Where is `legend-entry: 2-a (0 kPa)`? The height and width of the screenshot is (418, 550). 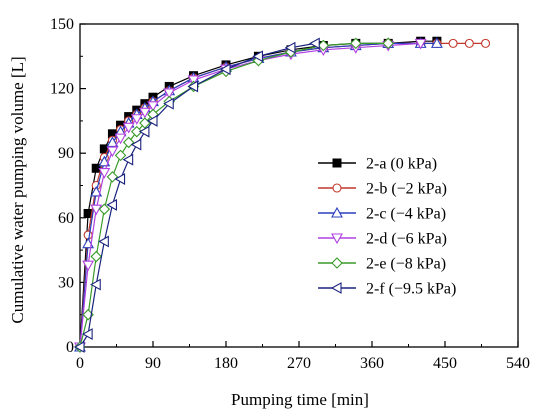
legend-entry: 2-a (0 kPa) is located at coordinates (377, 164).